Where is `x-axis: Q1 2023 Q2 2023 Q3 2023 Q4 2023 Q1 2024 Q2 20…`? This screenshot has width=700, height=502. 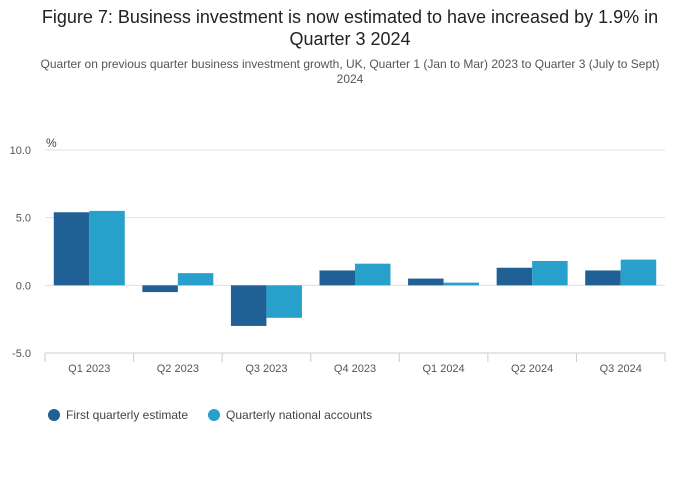
x-axis: Q1 2023 Q2 2023 Q3 2023 Q4 2023 Q1 2024 Q2 20… is located at coordinates (355, 363).